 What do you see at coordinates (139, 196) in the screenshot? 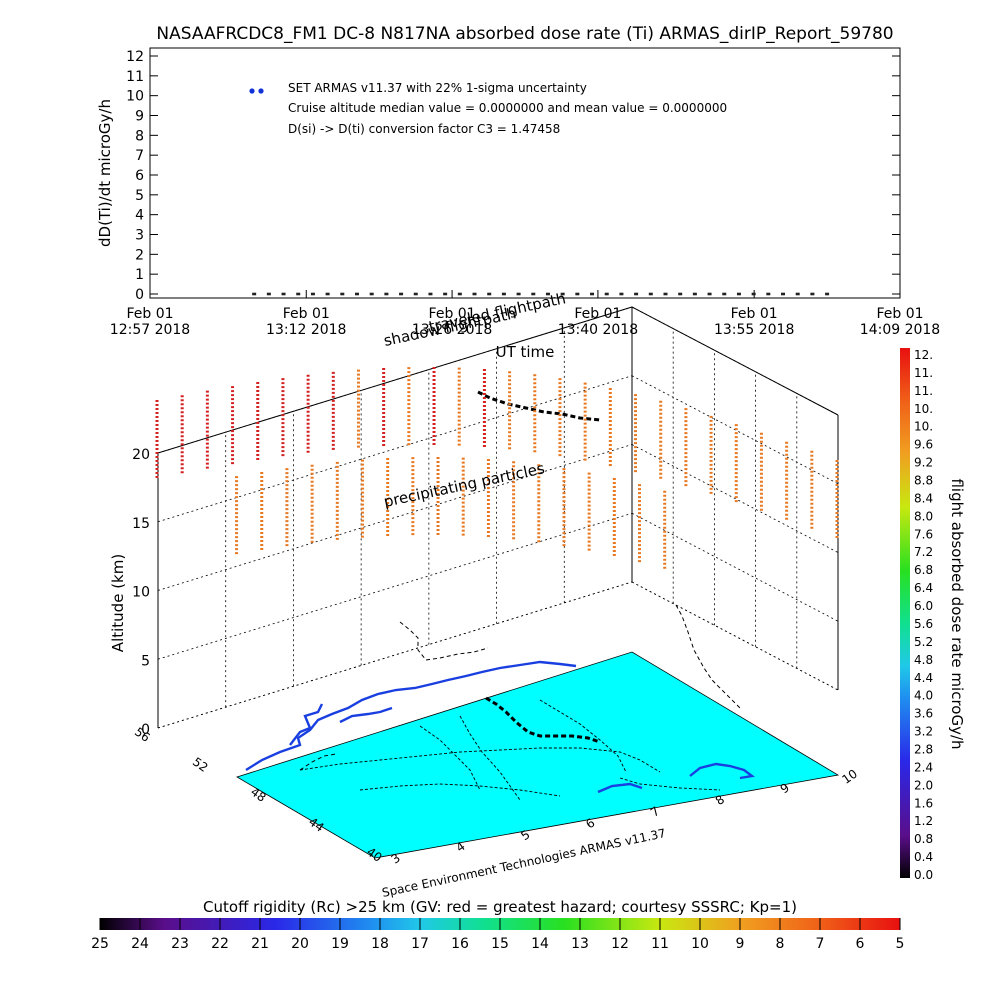
I see `y-tick-label: 5` at bounding box center [139, 196].